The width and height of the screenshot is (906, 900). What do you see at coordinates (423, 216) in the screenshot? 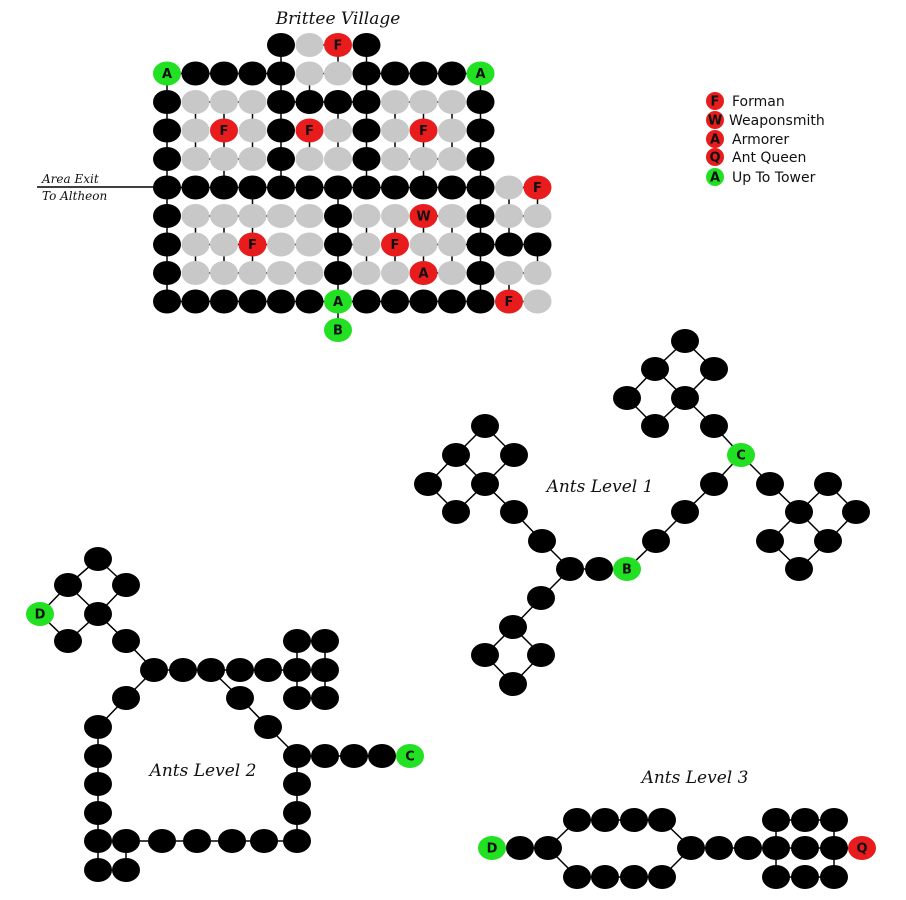
I see `weaponsmith-node: W` at bounding box center [423, 216].